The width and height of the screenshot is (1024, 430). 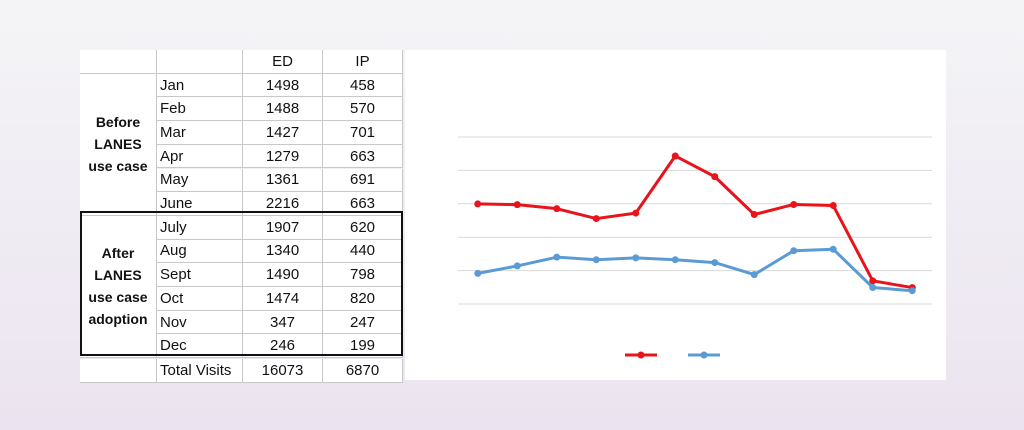 I want to click on month-cell: Jan, so click(x=200, y=85).